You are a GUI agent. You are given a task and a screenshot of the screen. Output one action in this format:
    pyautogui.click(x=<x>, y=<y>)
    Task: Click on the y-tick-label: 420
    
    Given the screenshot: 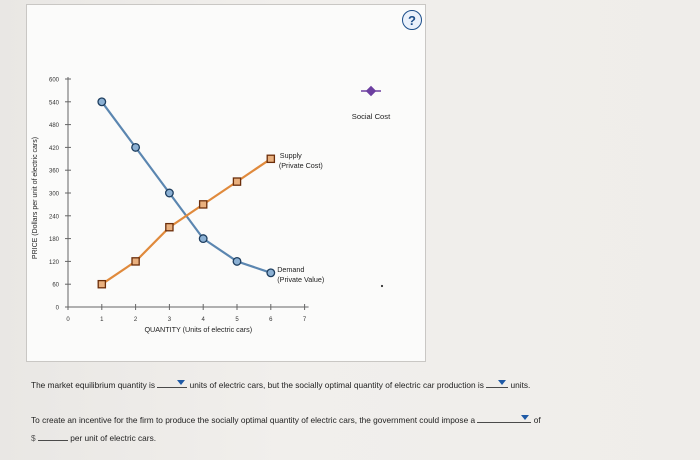 What is the action you would take?
    pyautogui.click(x=54, y=149)
    